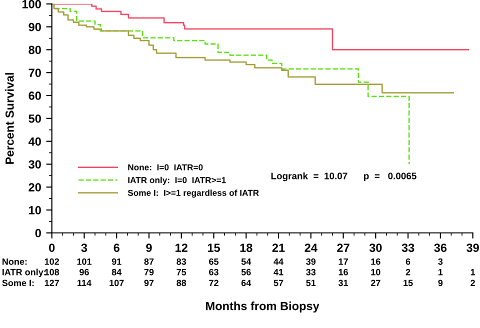 The width and height of the screenshot is (480, 328). I want to click on y-tick-label: 20, so click(34, 187).